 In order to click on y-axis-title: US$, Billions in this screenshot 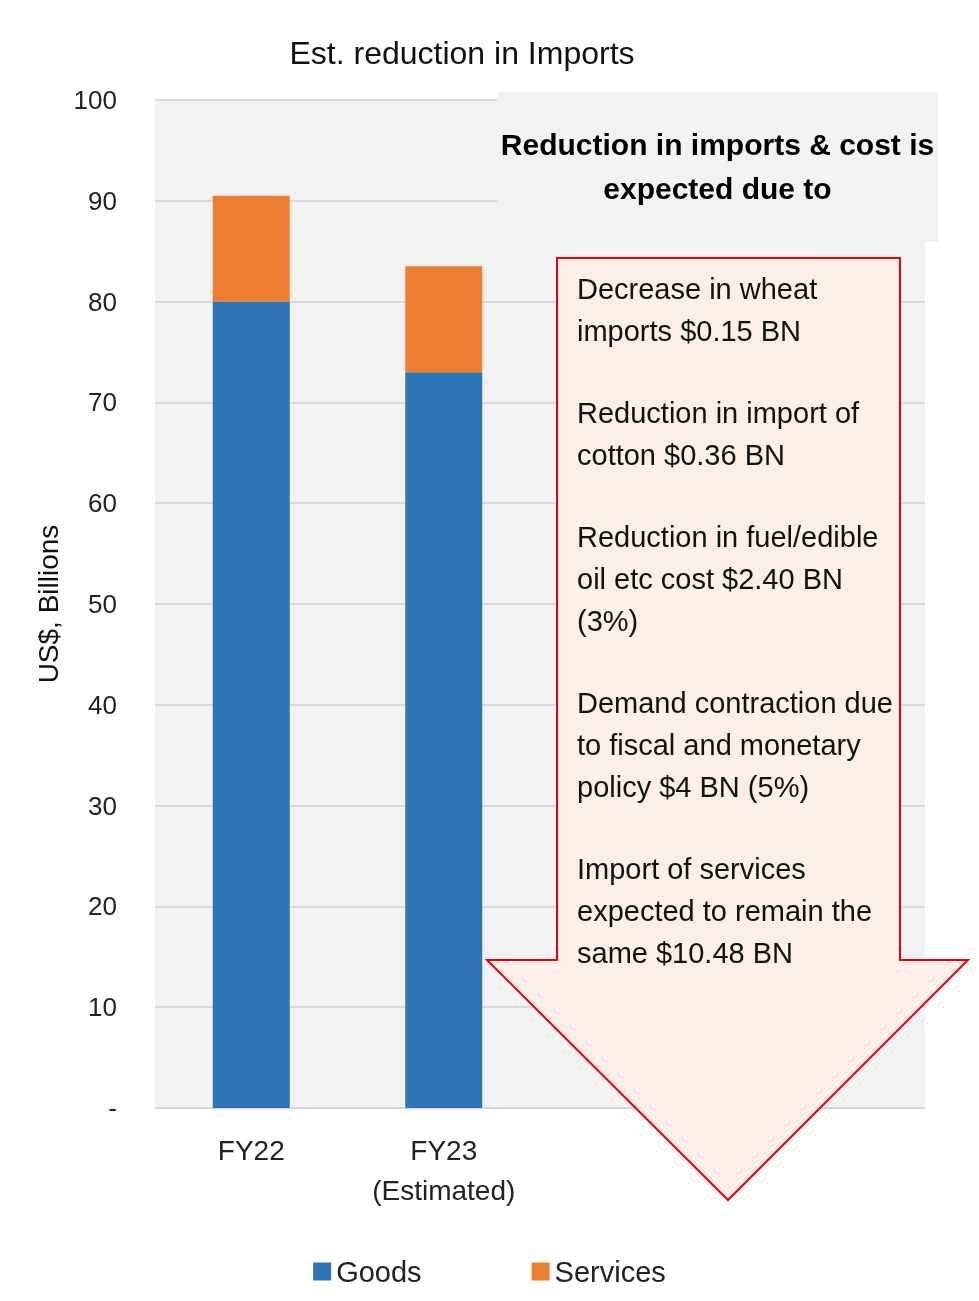, I will do `click(49, 604)`.